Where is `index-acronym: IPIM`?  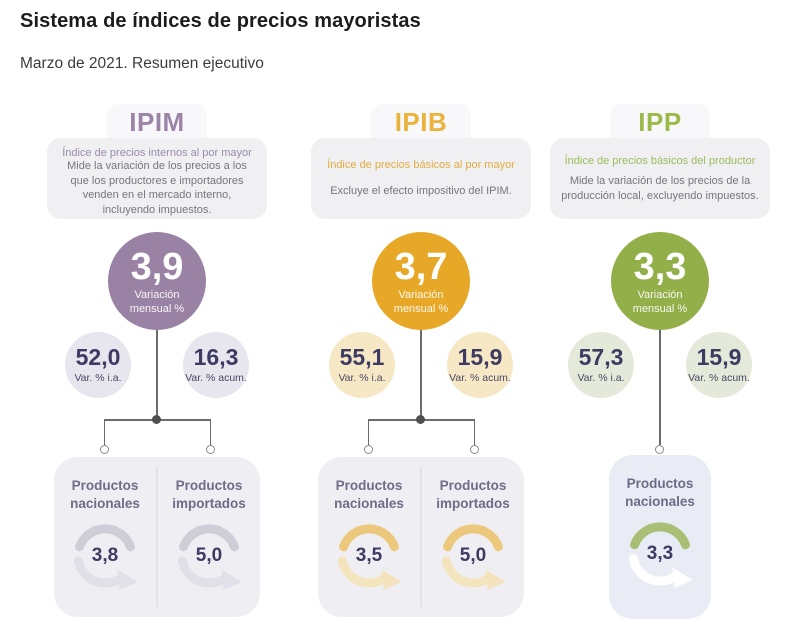 index-acronym: IPIM is located at coordinates (157, 121).